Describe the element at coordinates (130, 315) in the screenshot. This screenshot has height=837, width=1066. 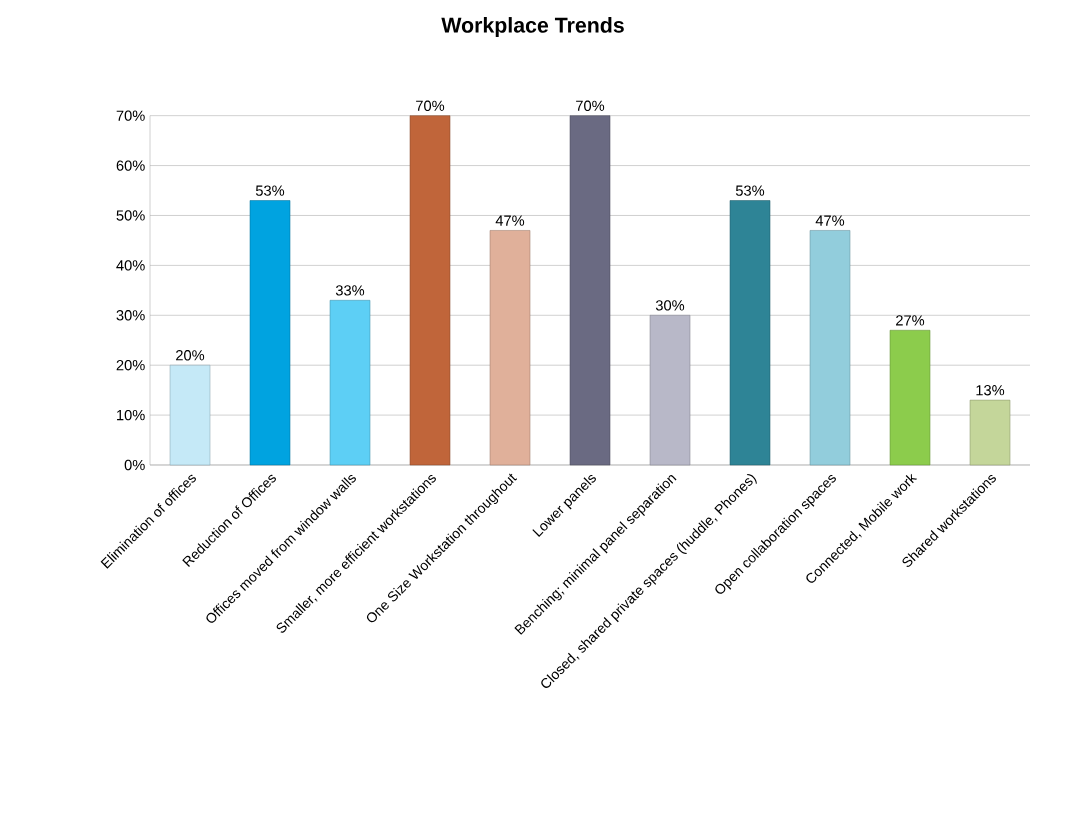
I see `y-tick-label: 30%` at that location.